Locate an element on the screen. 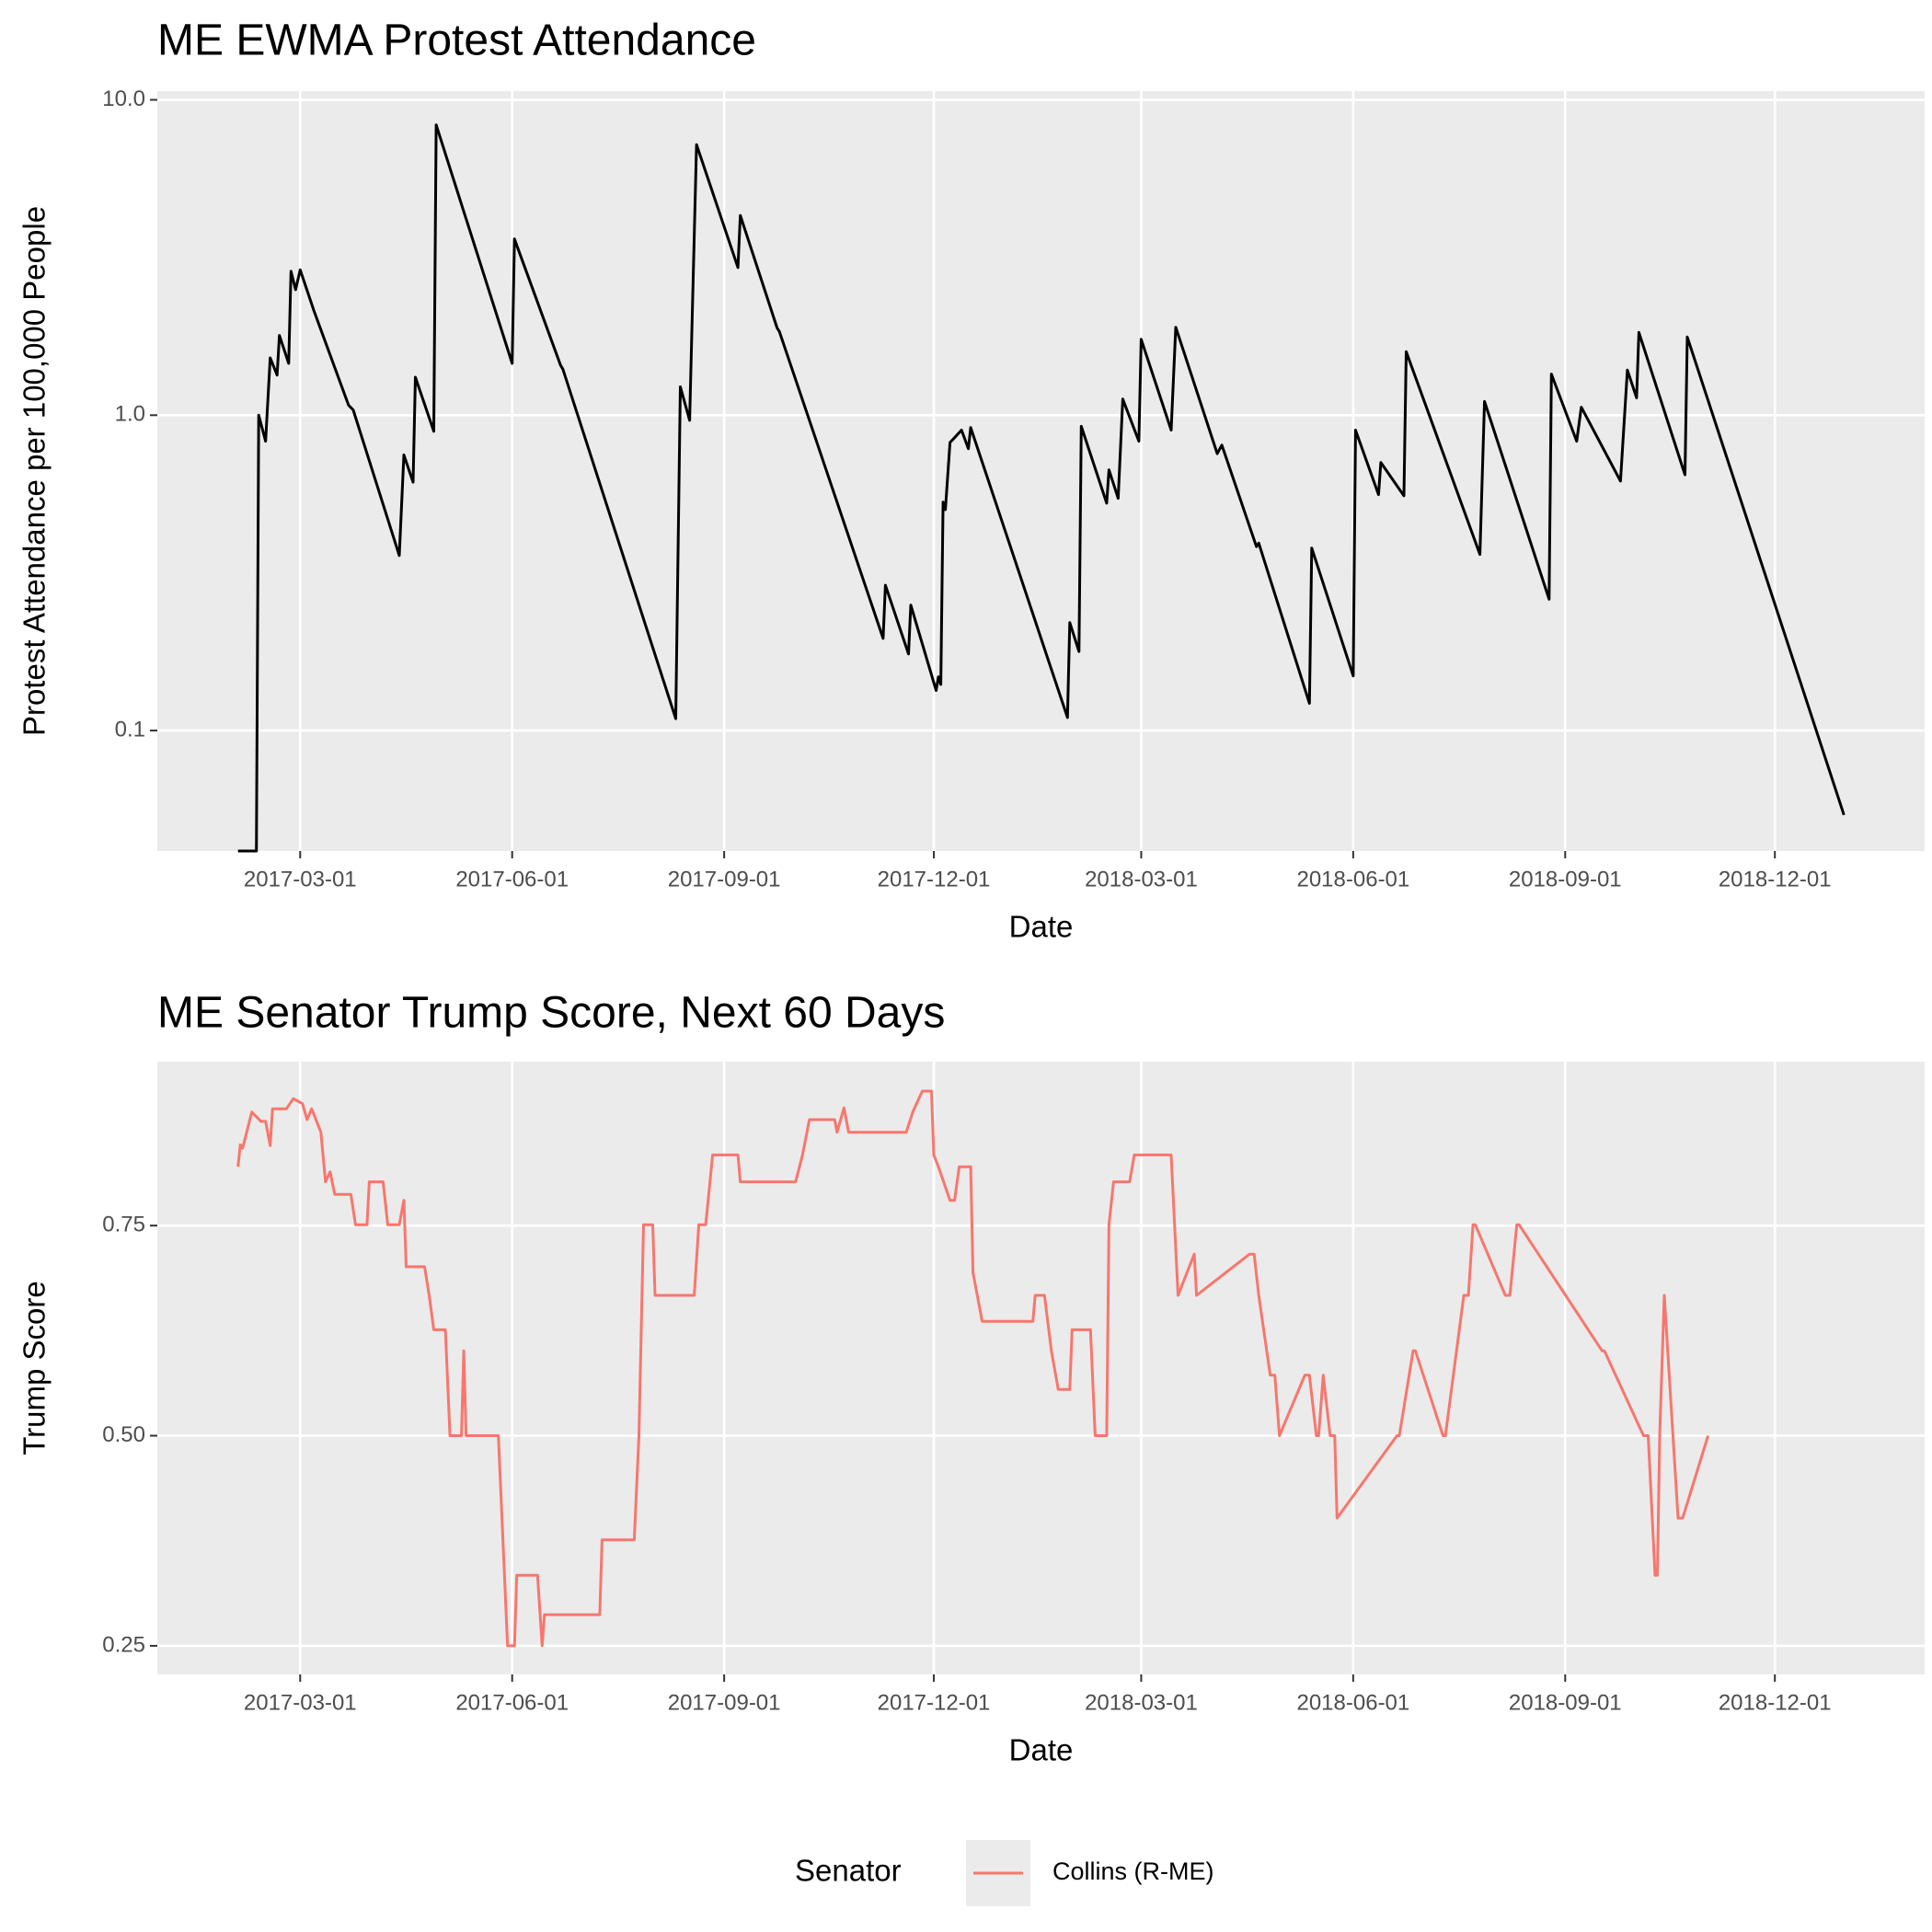 The width and height of the screenshot is (1932, 1932). y-tick-label: 0.75 is located at coordinates (123, 1224).